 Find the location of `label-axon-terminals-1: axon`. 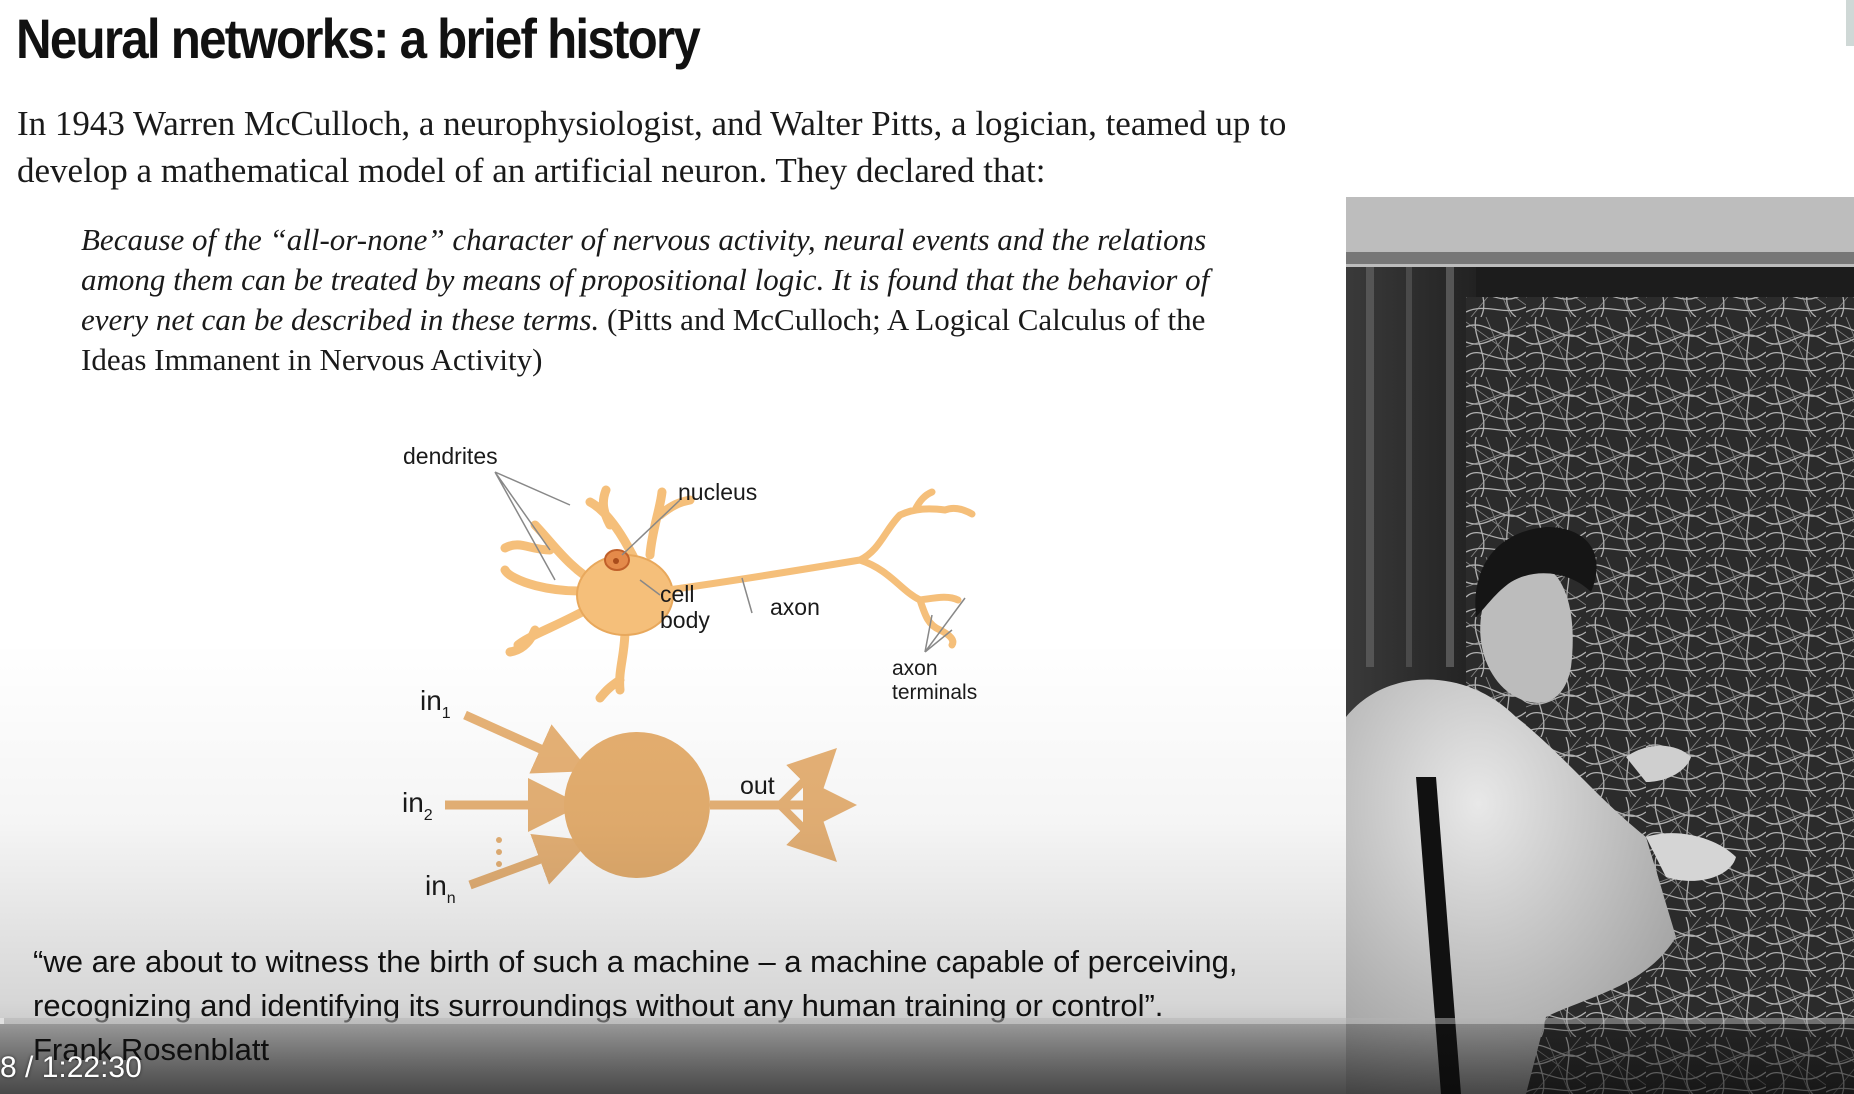

label-axon-terminals-1: axon is located at coordinates (915, 668).